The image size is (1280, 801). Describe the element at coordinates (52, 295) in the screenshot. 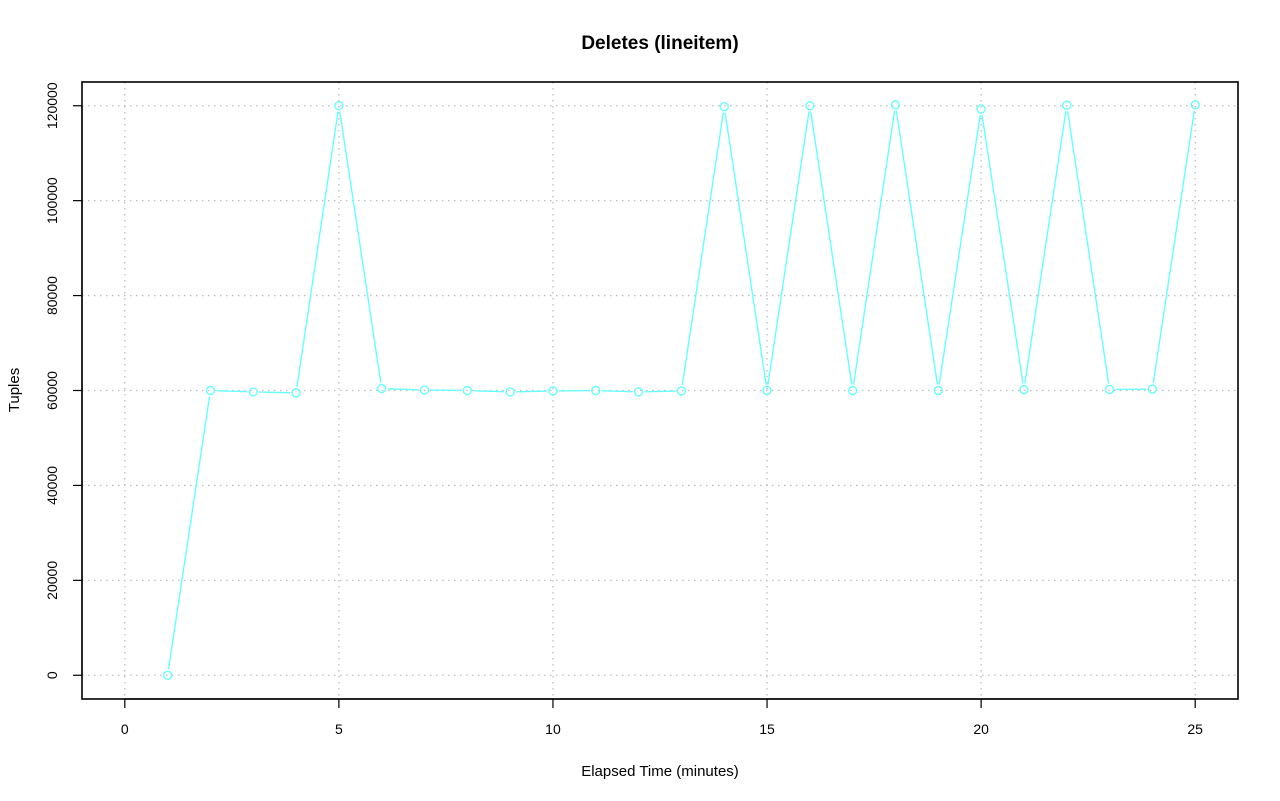

I see `y-tick-label: 80000` at that location.